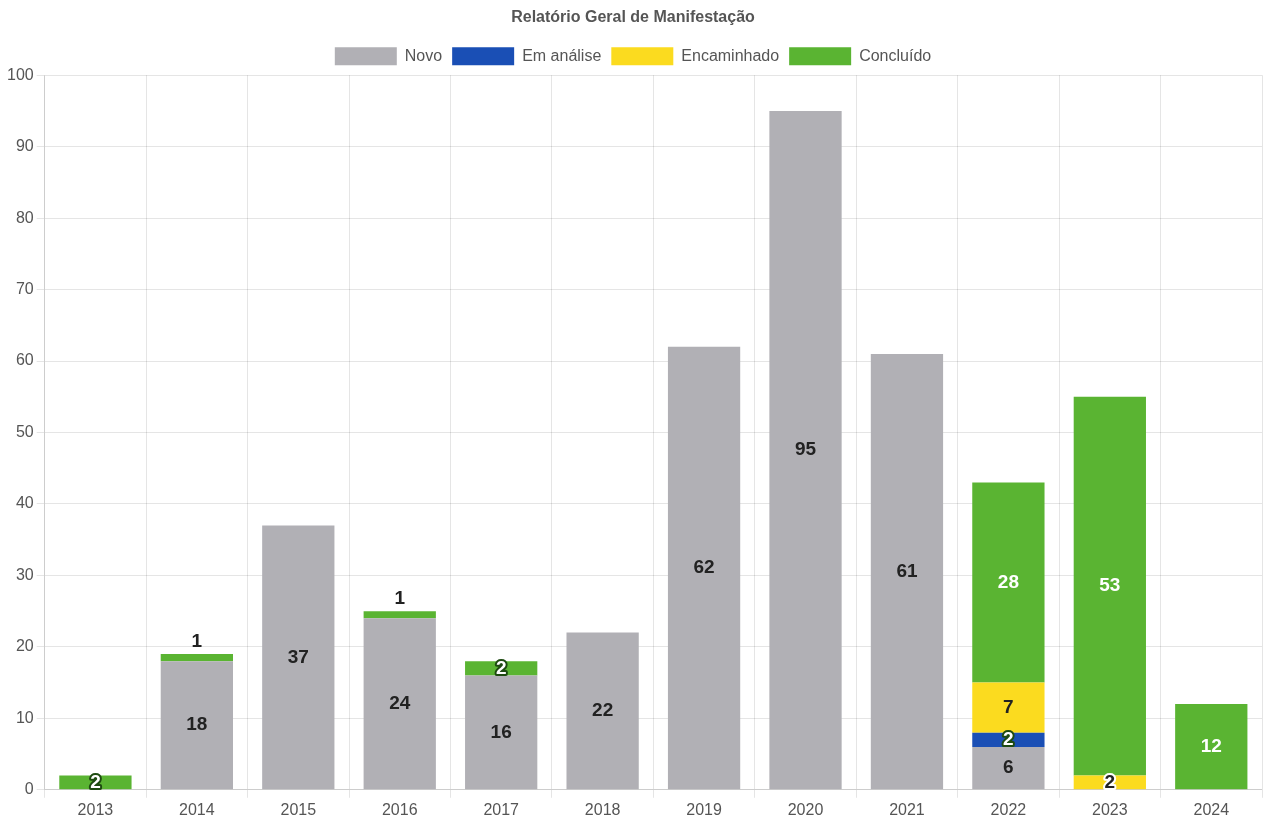 The image size is (1270, 827). What do you see at coordinates (423, 55) in the screenshot?
I see `legend-label: Novo` at bounding box center [423, 55].